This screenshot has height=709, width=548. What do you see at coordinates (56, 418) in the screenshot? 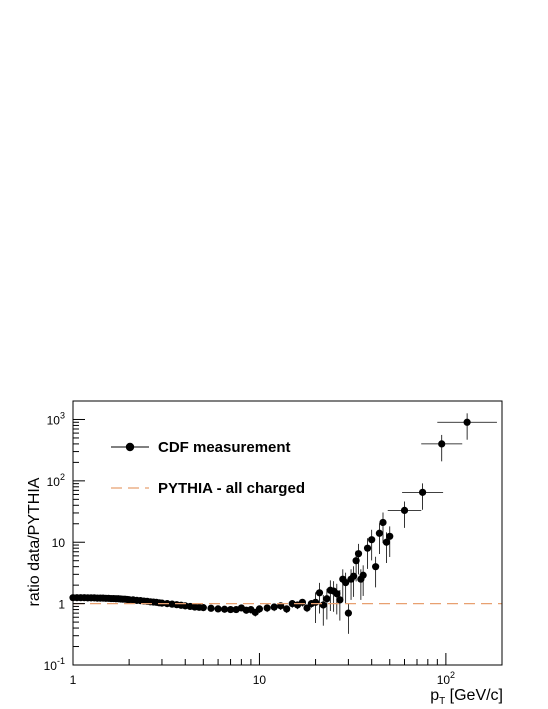
I see `y-tick-label: 10³` at bounding box center [56, 418].